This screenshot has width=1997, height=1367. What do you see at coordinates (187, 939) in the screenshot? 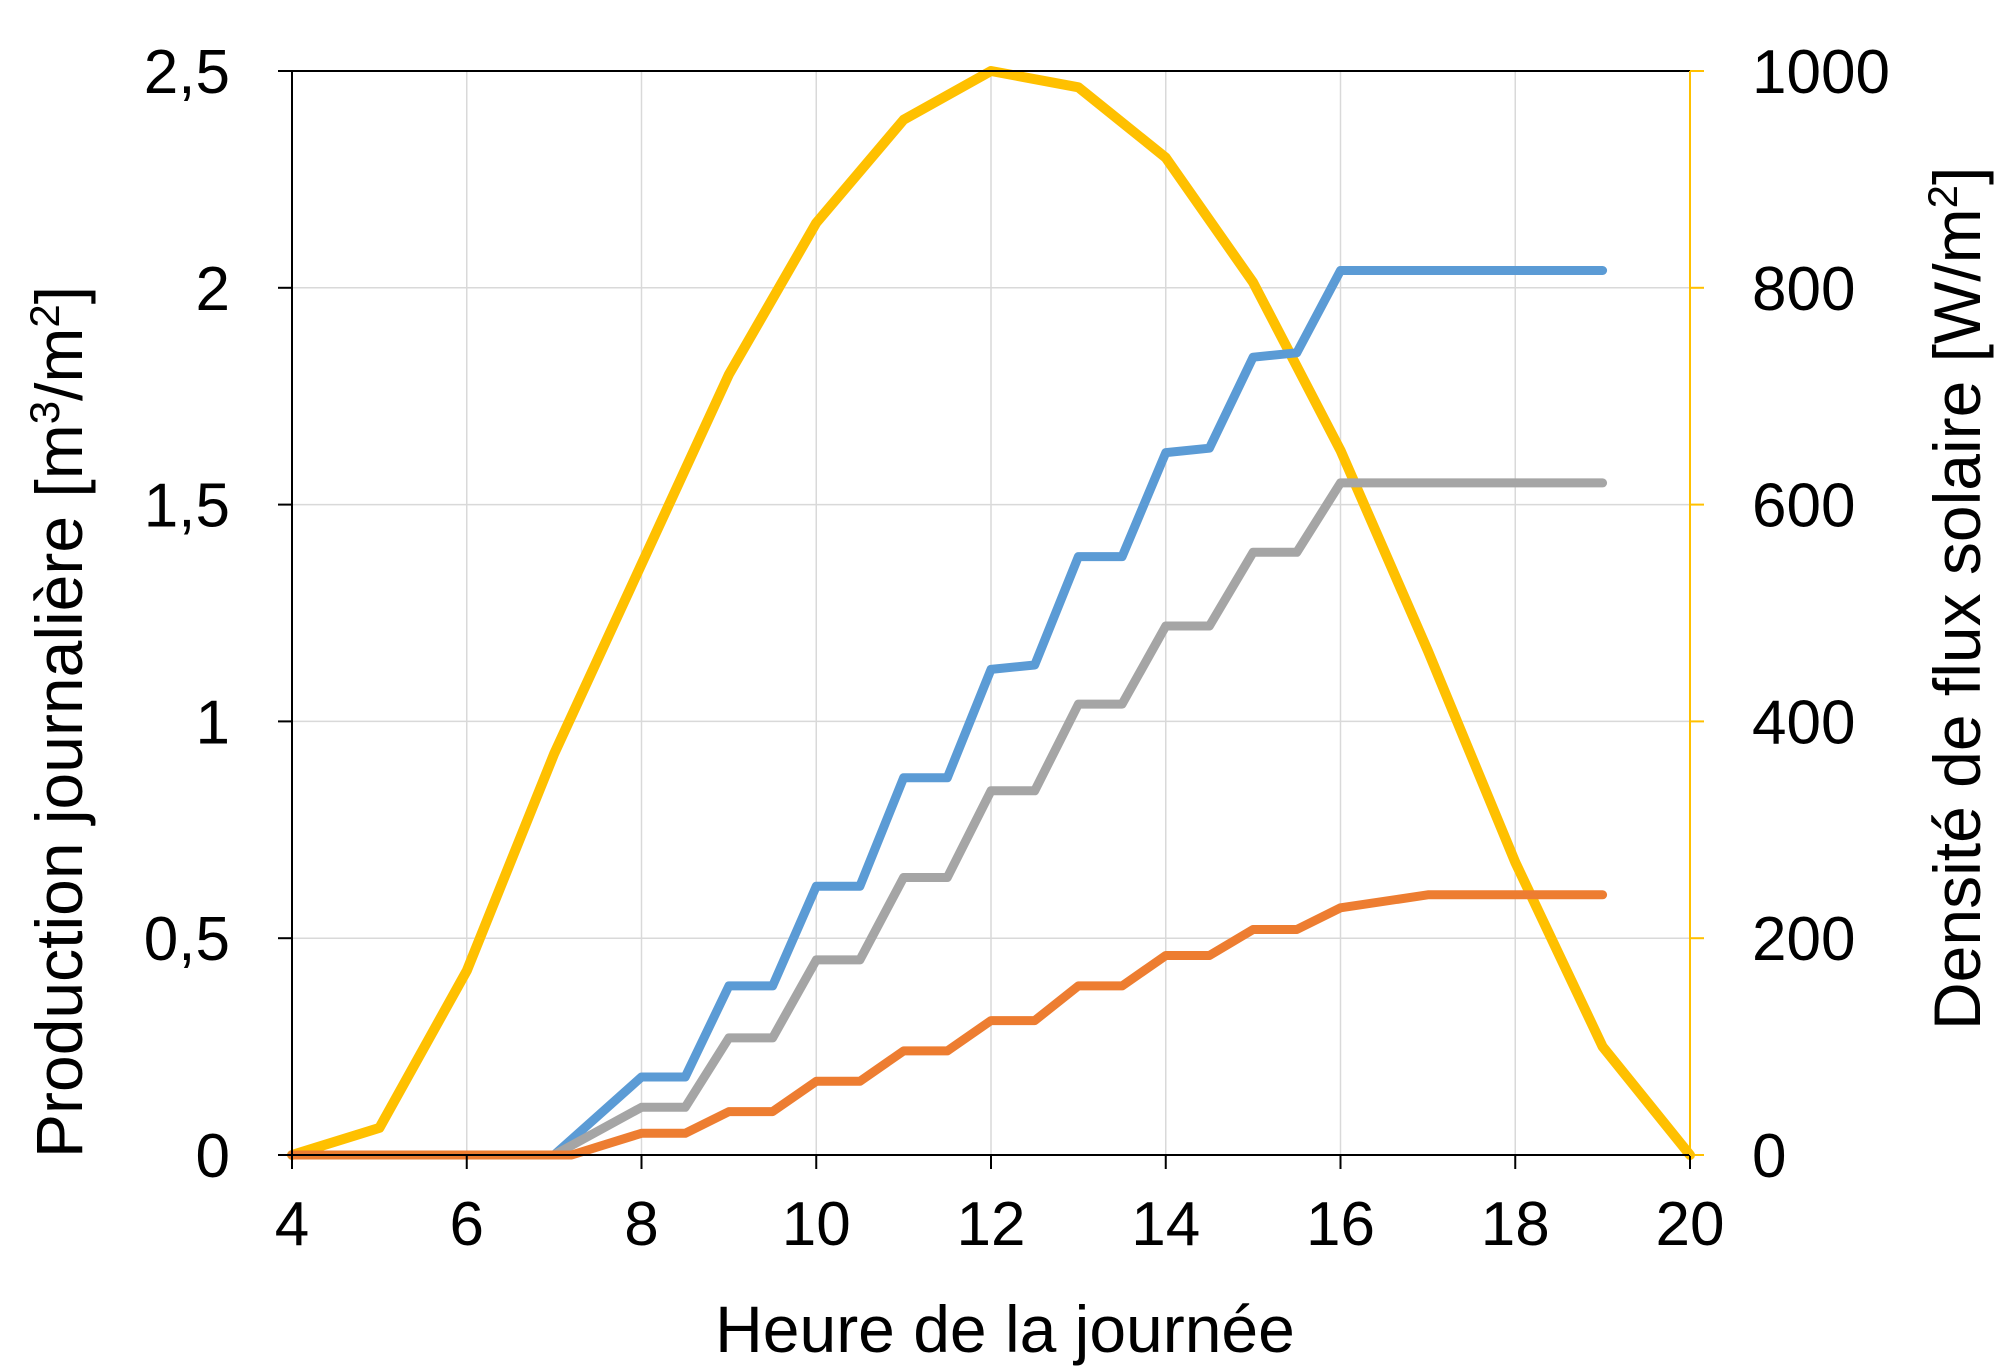
I see `y-left-tick-label: 0,5` at bounding box center [187, 939].